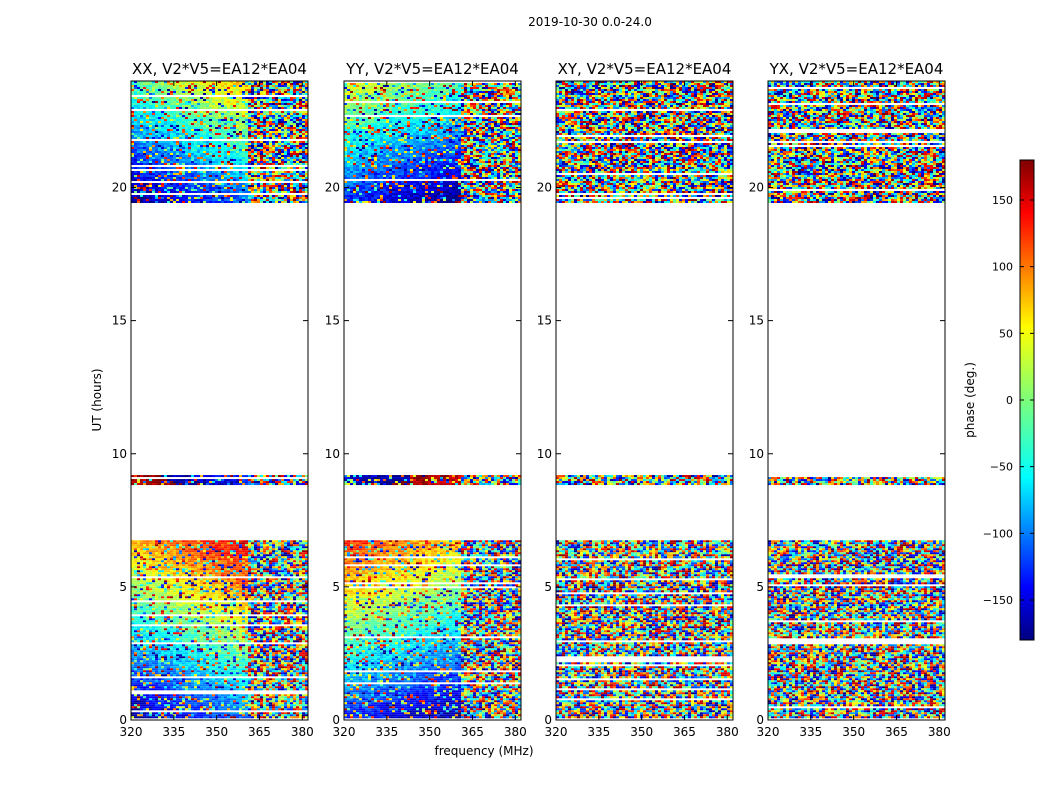  Describe the element at coordinates (97, 399) in the screenshot. I see `y-axis-label: UT (hours)` at that location.